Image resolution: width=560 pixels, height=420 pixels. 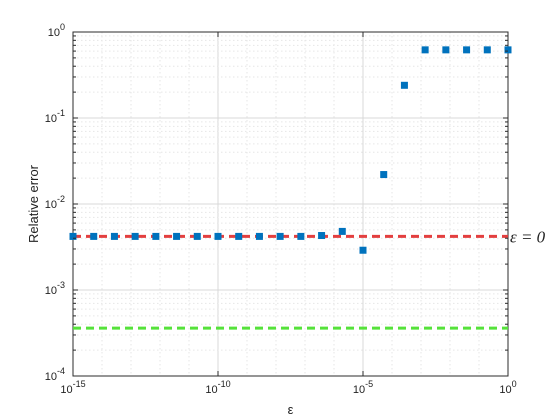 I want to click on tick-exponent: -1, so click(x=61, y=113).